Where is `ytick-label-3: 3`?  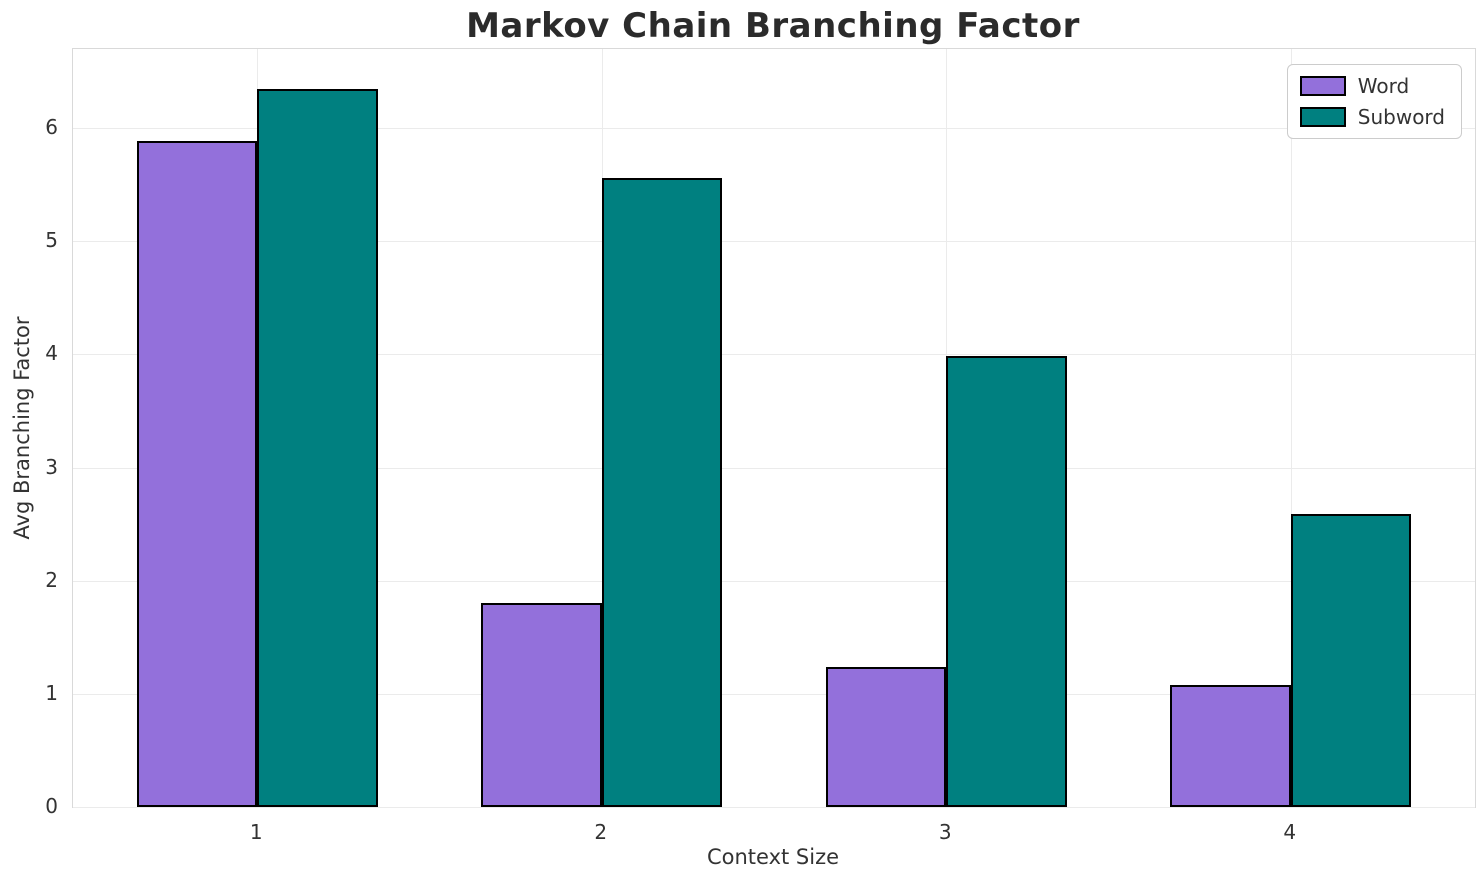
ytick-label-3: 3 is located at coordinates (51, 466).